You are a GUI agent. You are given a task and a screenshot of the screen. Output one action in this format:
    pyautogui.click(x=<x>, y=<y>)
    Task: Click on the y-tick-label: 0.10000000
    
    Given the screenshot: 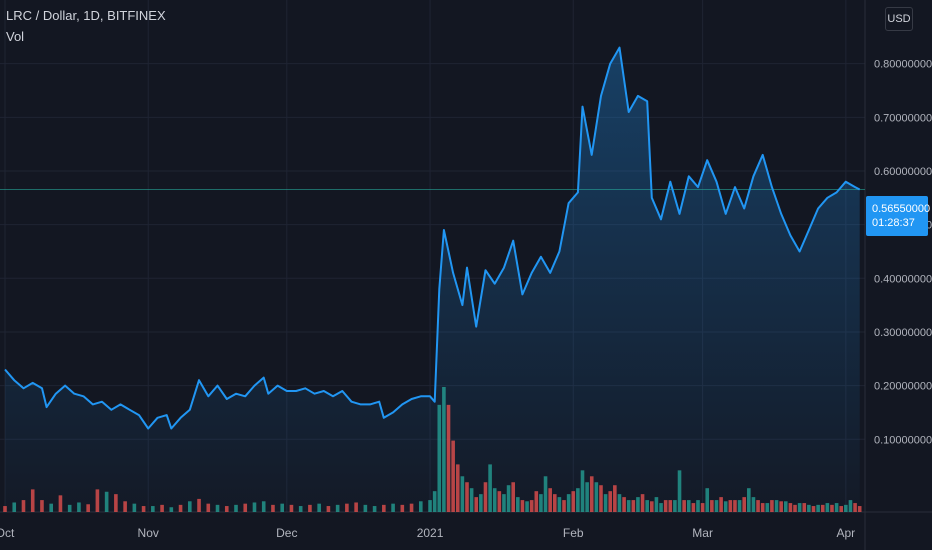 What is the action you would take?
    pyautogui.click(x=903, y=440)
    